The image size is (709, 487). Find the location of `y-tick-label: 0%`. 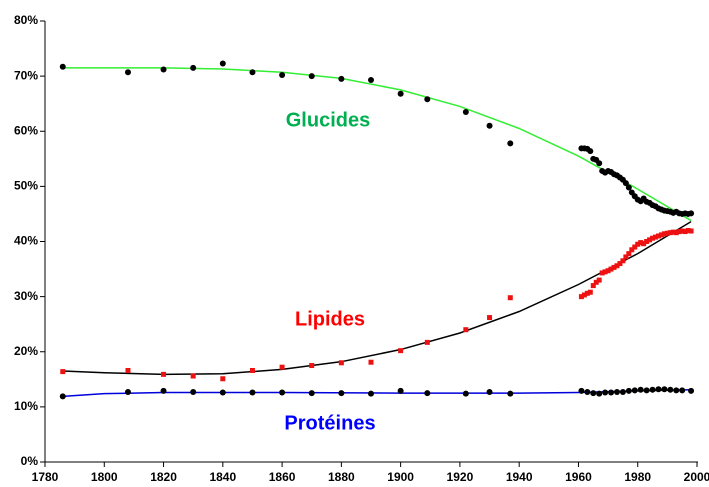

y-tick-label: 0% is located at coordinates (30, 461).